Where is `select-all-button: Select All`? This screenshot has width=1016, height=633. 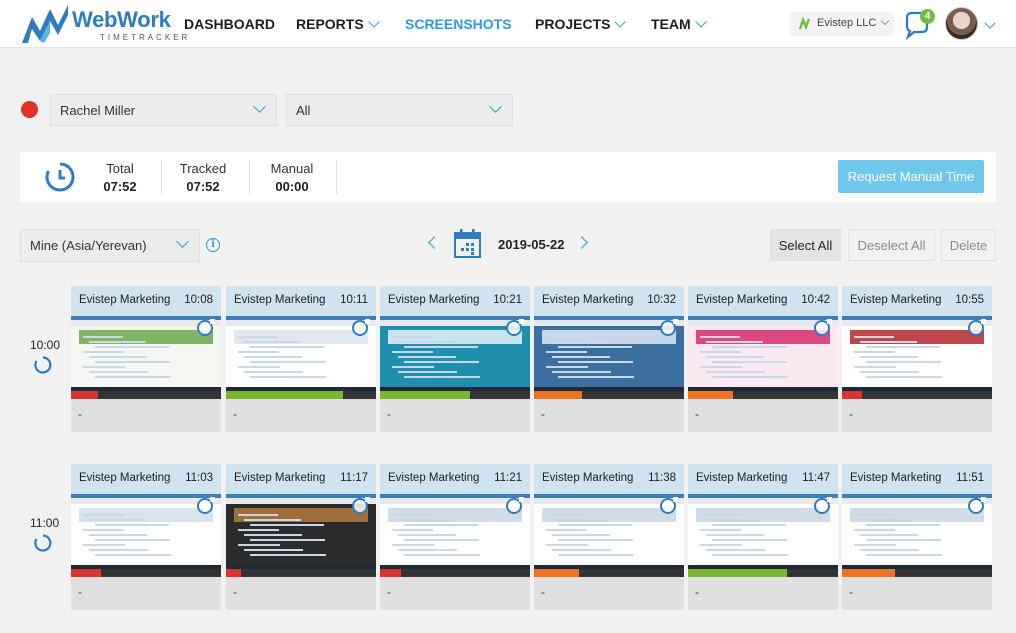 select-all-button: Select All is located at coordinates (805, 245).